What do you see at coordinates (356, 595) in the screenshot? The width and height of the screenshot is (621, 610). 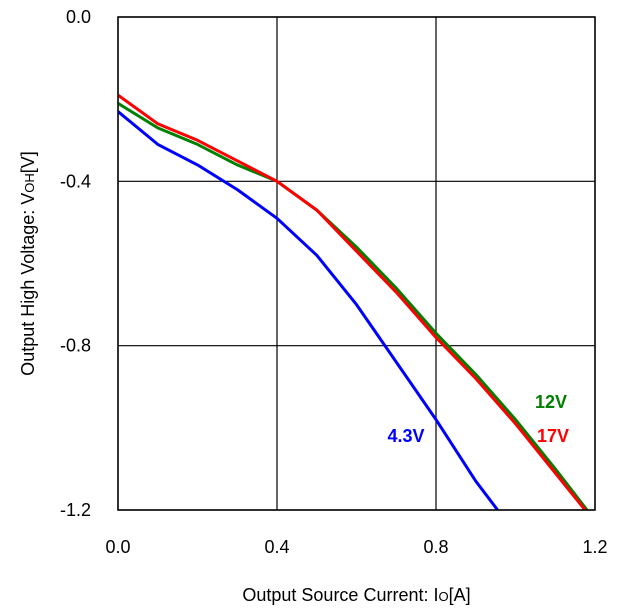 I see `x-axis-label: Output Source Current: IO[A]` at bounding box center [356, 595].